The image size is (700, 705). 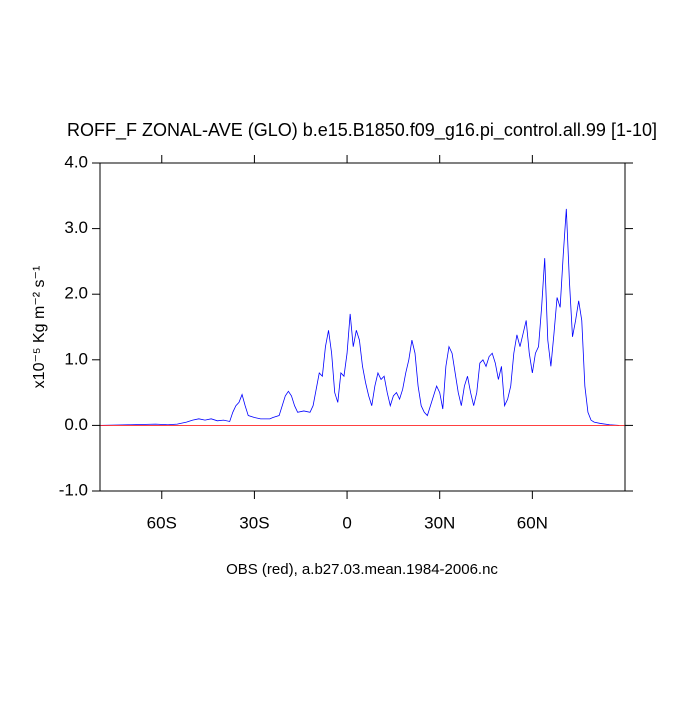 I want to click on y-tick-label: 2.0, so click(x=76, y=293).